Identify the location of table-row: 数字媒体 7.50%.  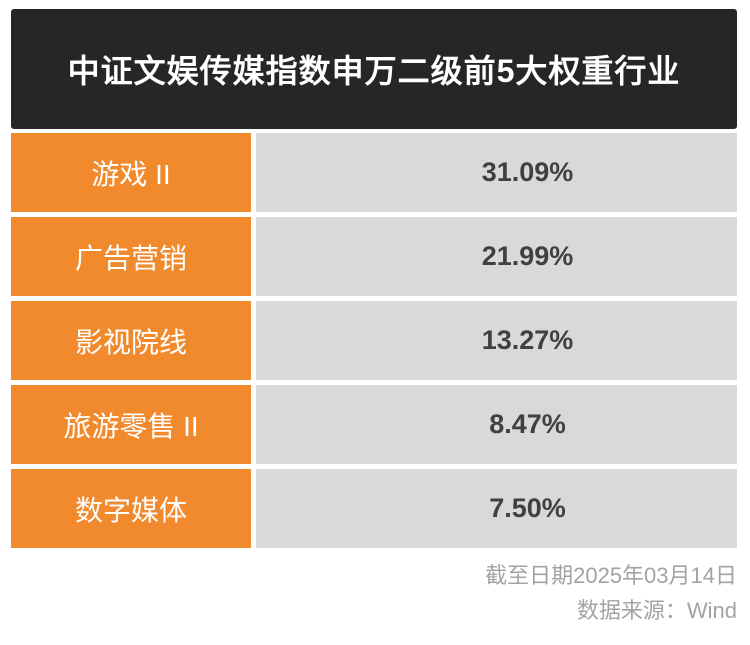
(374, 508).